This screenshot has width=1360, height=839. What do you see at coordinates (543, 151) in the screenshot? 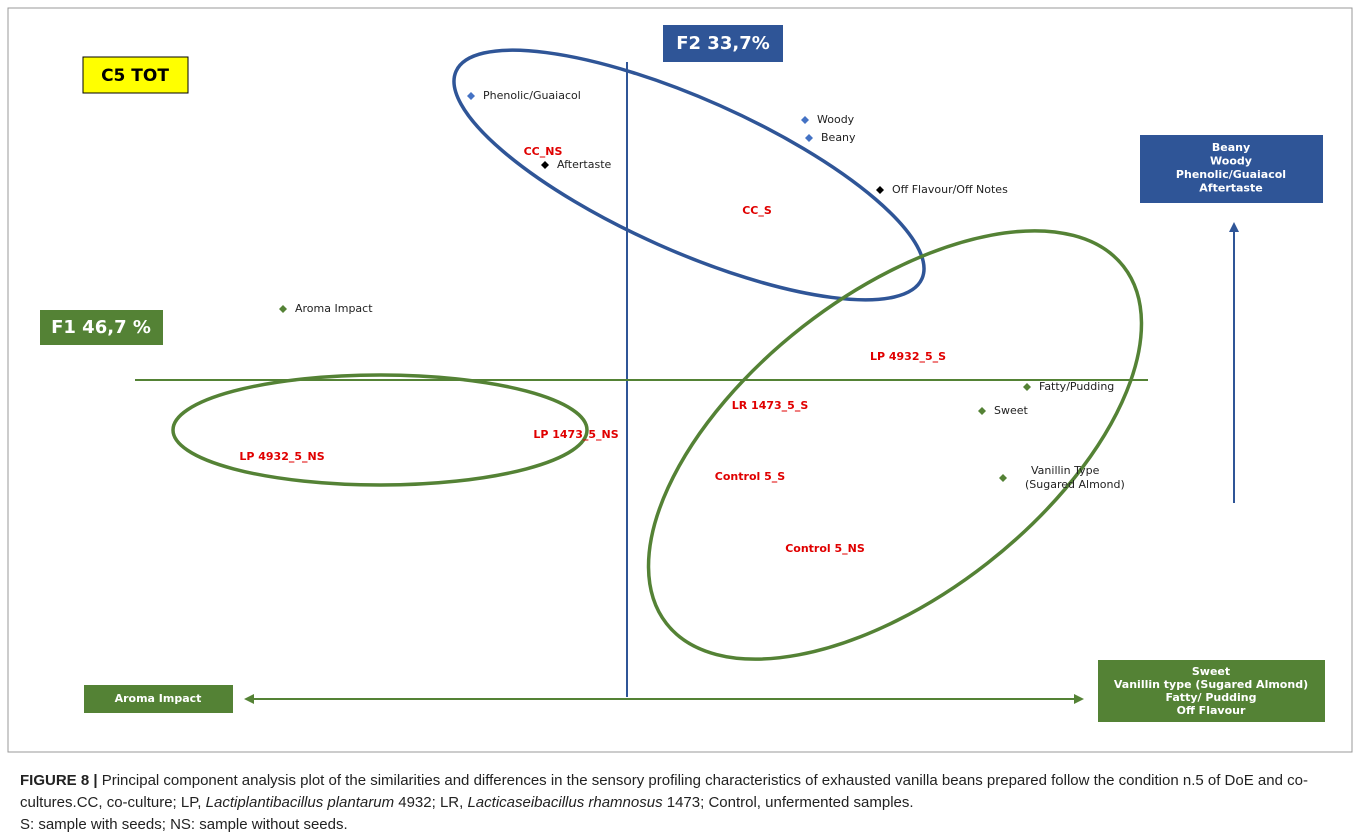
I see `sample-label: CC_NS` at bounding box center [543, 151].